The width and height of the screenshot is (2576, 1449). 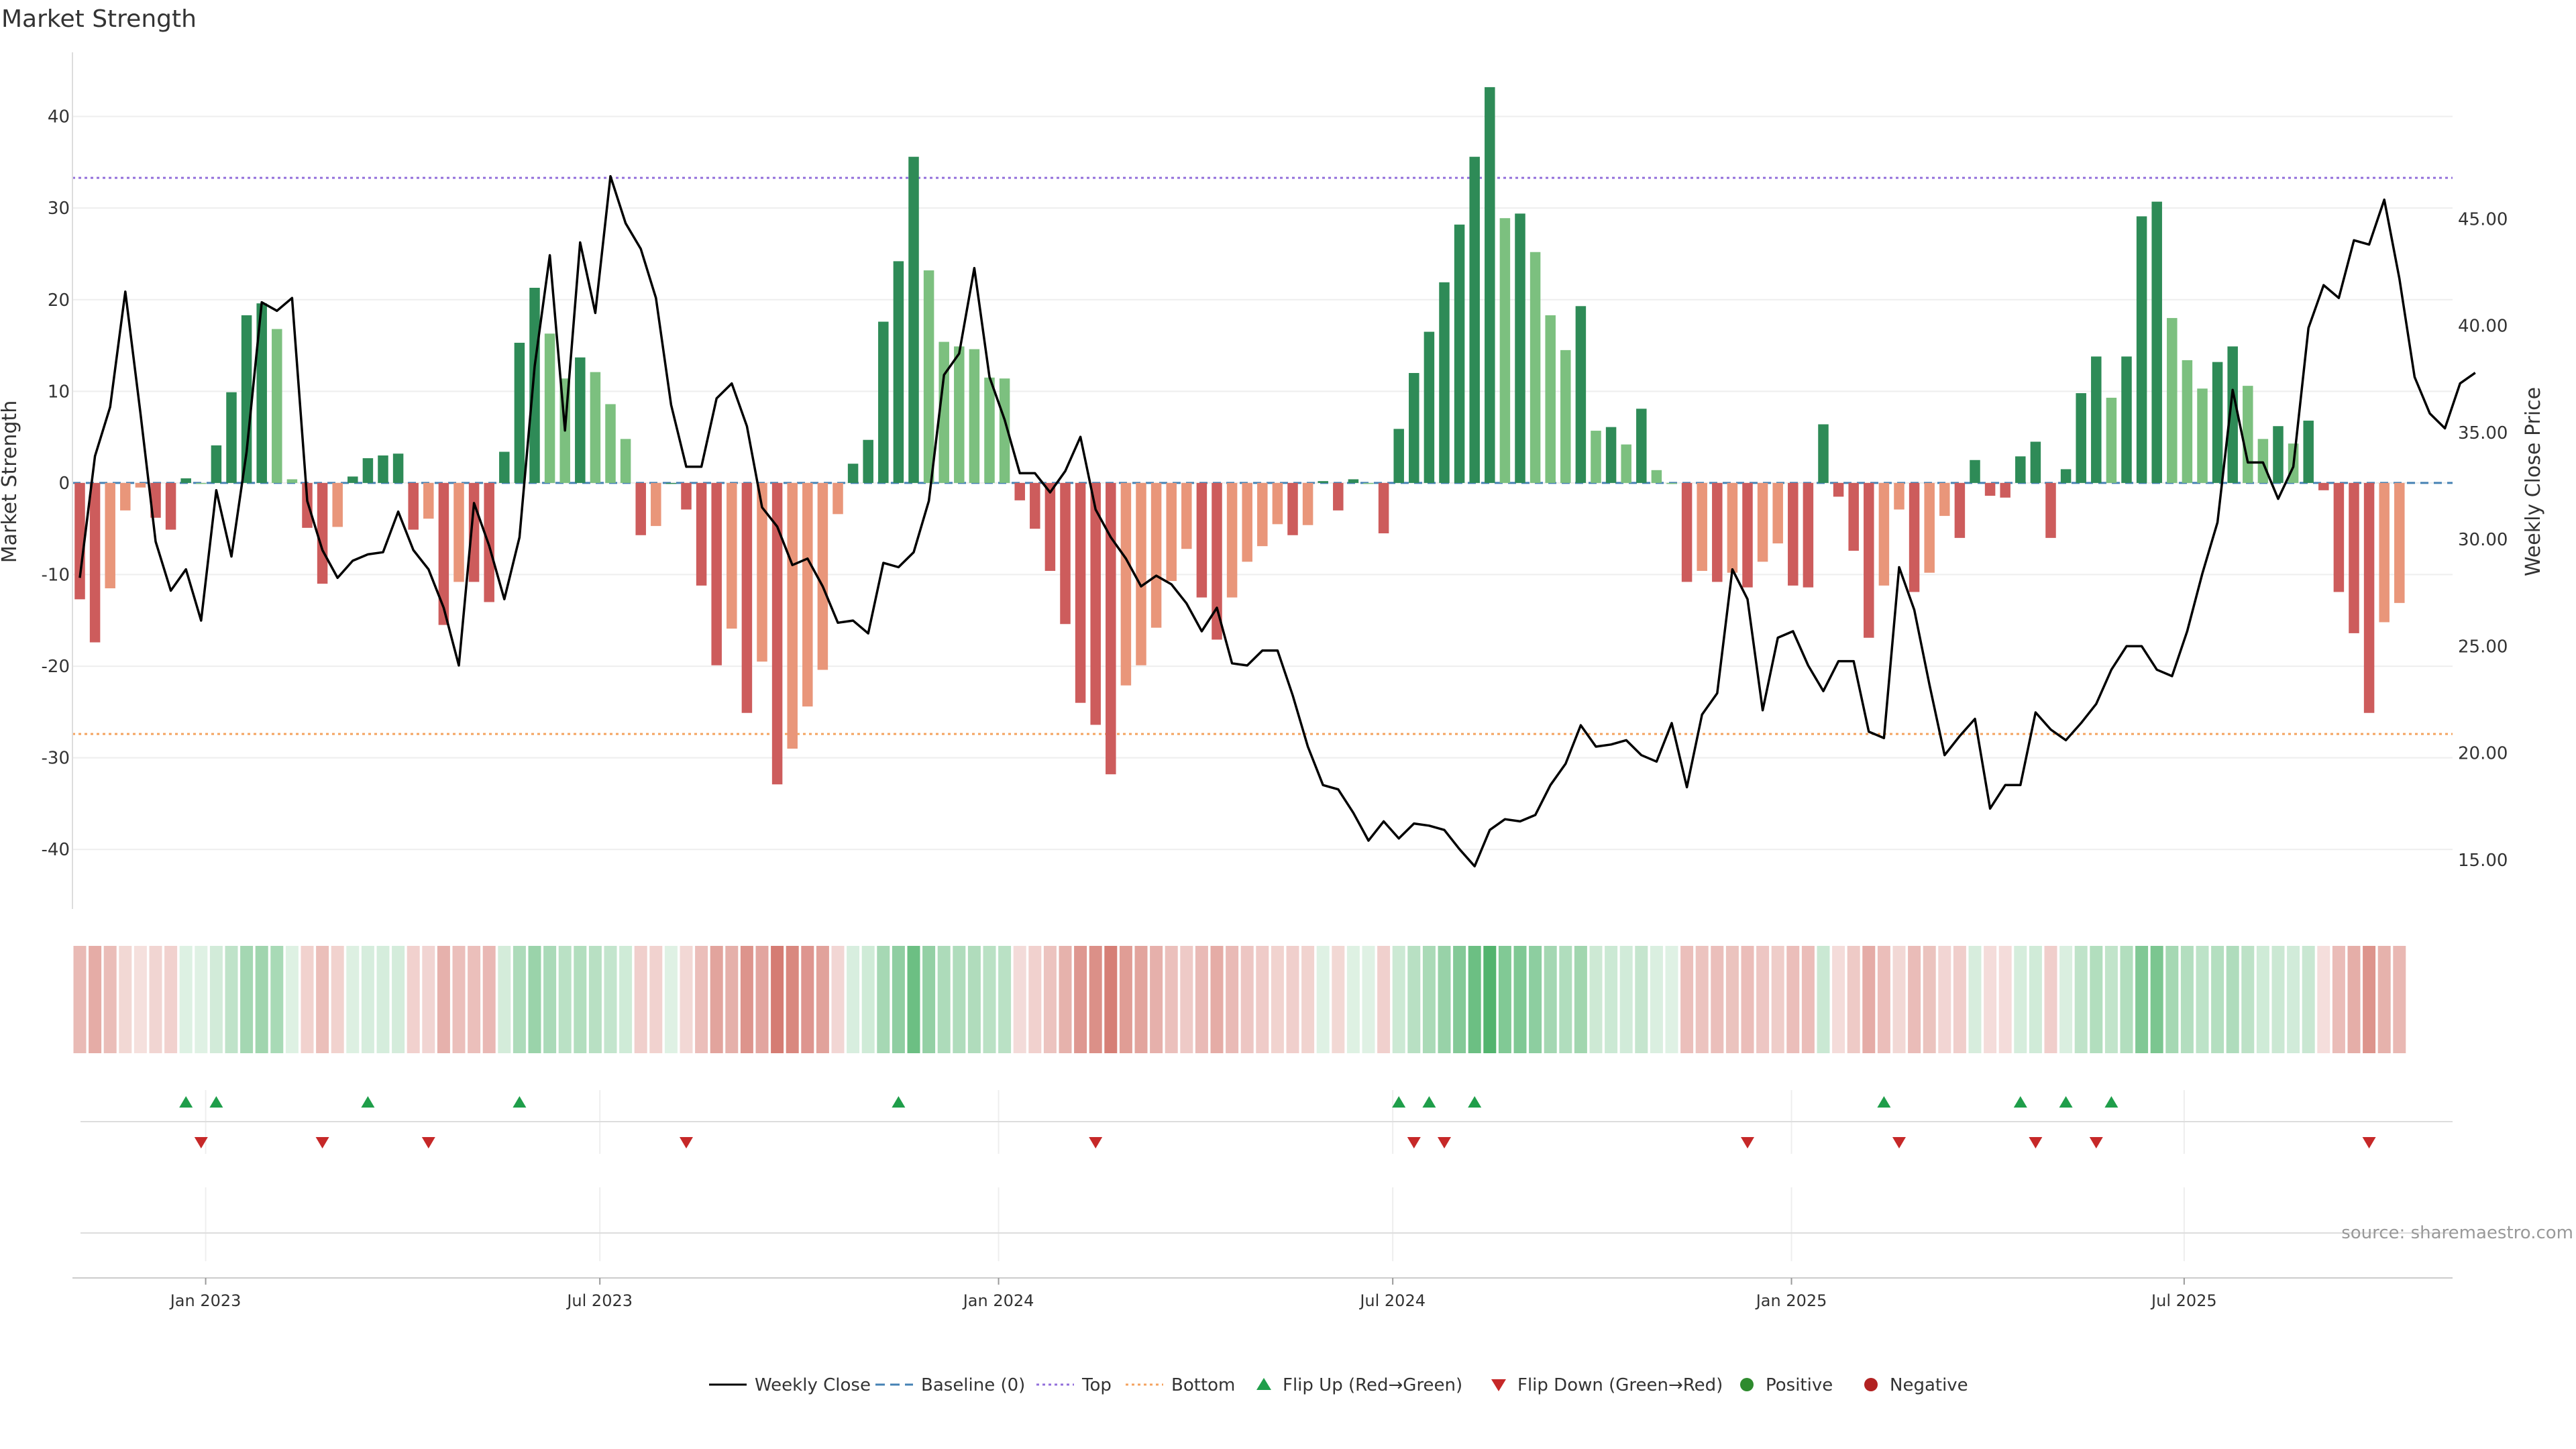 What do you see at coordinates (1096, 1385) in the screenshot?
I see `legend-label: Top` at bounding box center [1096, 1385].